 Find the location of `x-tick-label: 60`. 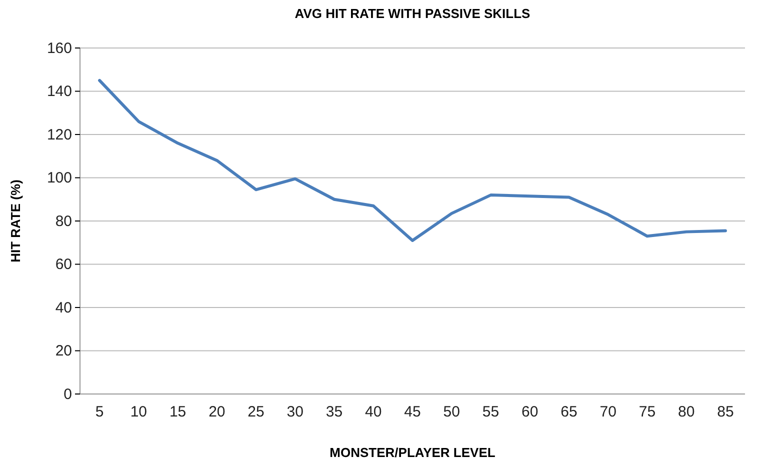

x-tick-label: 60 is located at coordinates (530, 412).